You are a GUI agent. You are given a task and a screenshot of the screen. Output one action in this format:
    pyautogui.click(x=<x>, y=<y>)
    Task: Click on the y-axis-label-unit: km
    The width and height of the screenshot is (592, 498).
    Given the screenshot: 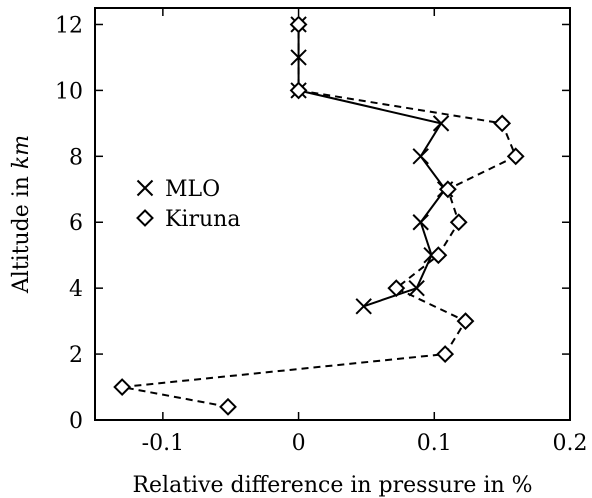 What is the action you would take?
    pyautogui.click(x=21, y=152)
    